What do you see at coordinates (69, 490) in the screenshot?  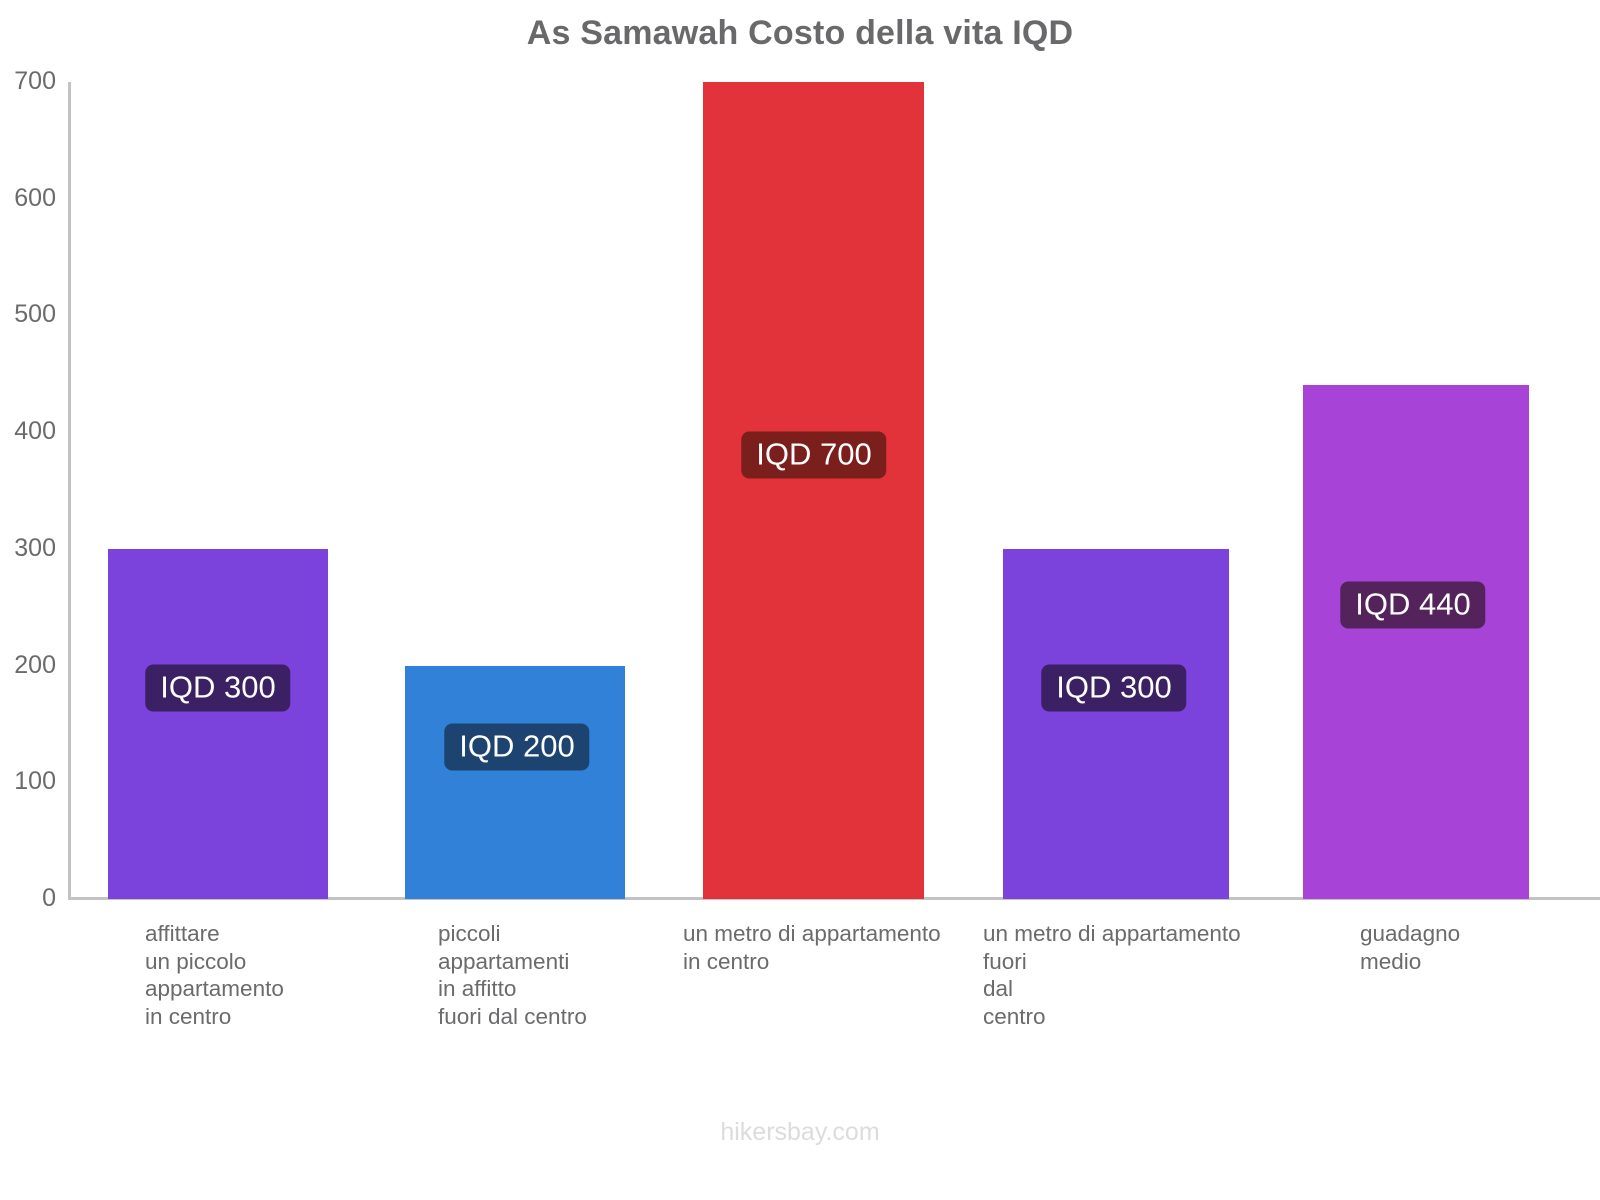 I see `y-axis-line` at bounding box center [69, 490].